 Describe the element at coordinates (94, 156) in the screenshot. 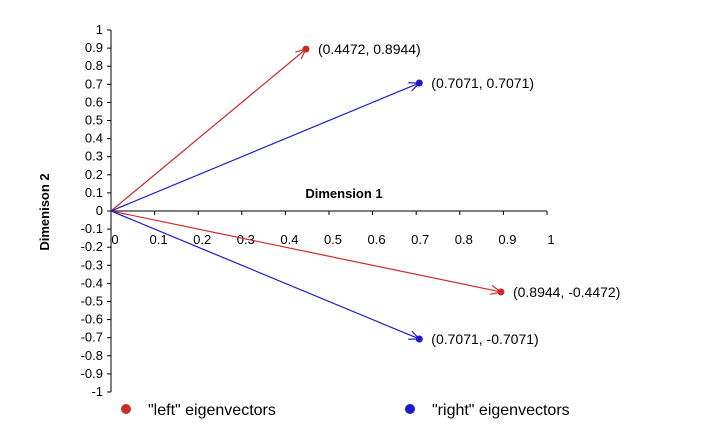

I see `y-tick-label: 0.3` at that location.